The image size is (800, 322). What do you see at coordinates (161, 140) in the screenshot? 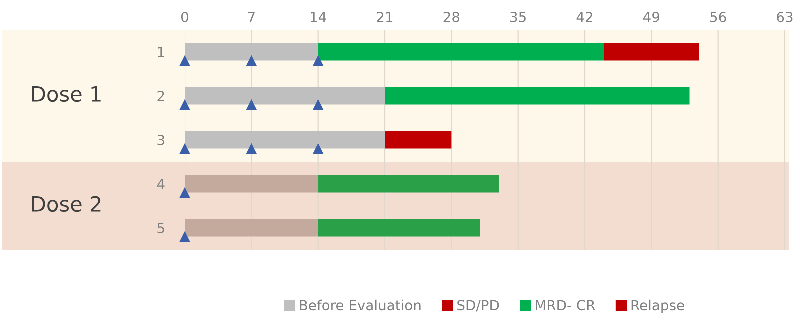
I see `y-tick-label: 3` at bounding box center [161, 140].